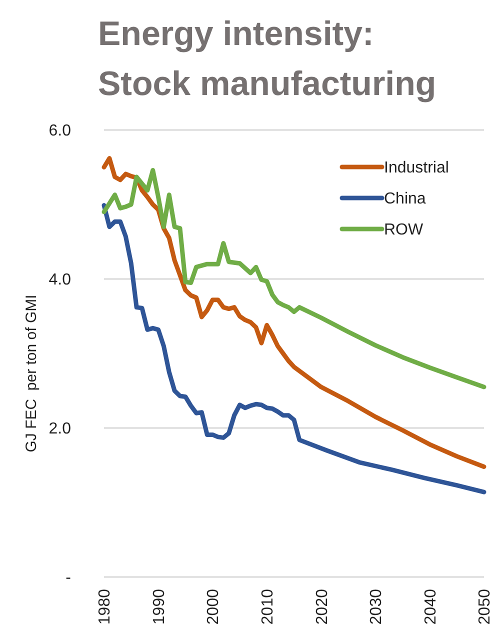 The height and width of the screenshot is (638, 500). What do you see at coordinates (159, 606) in the screenshot?
I see `x-tick-label: 1990` at bounding box center [159, 606].